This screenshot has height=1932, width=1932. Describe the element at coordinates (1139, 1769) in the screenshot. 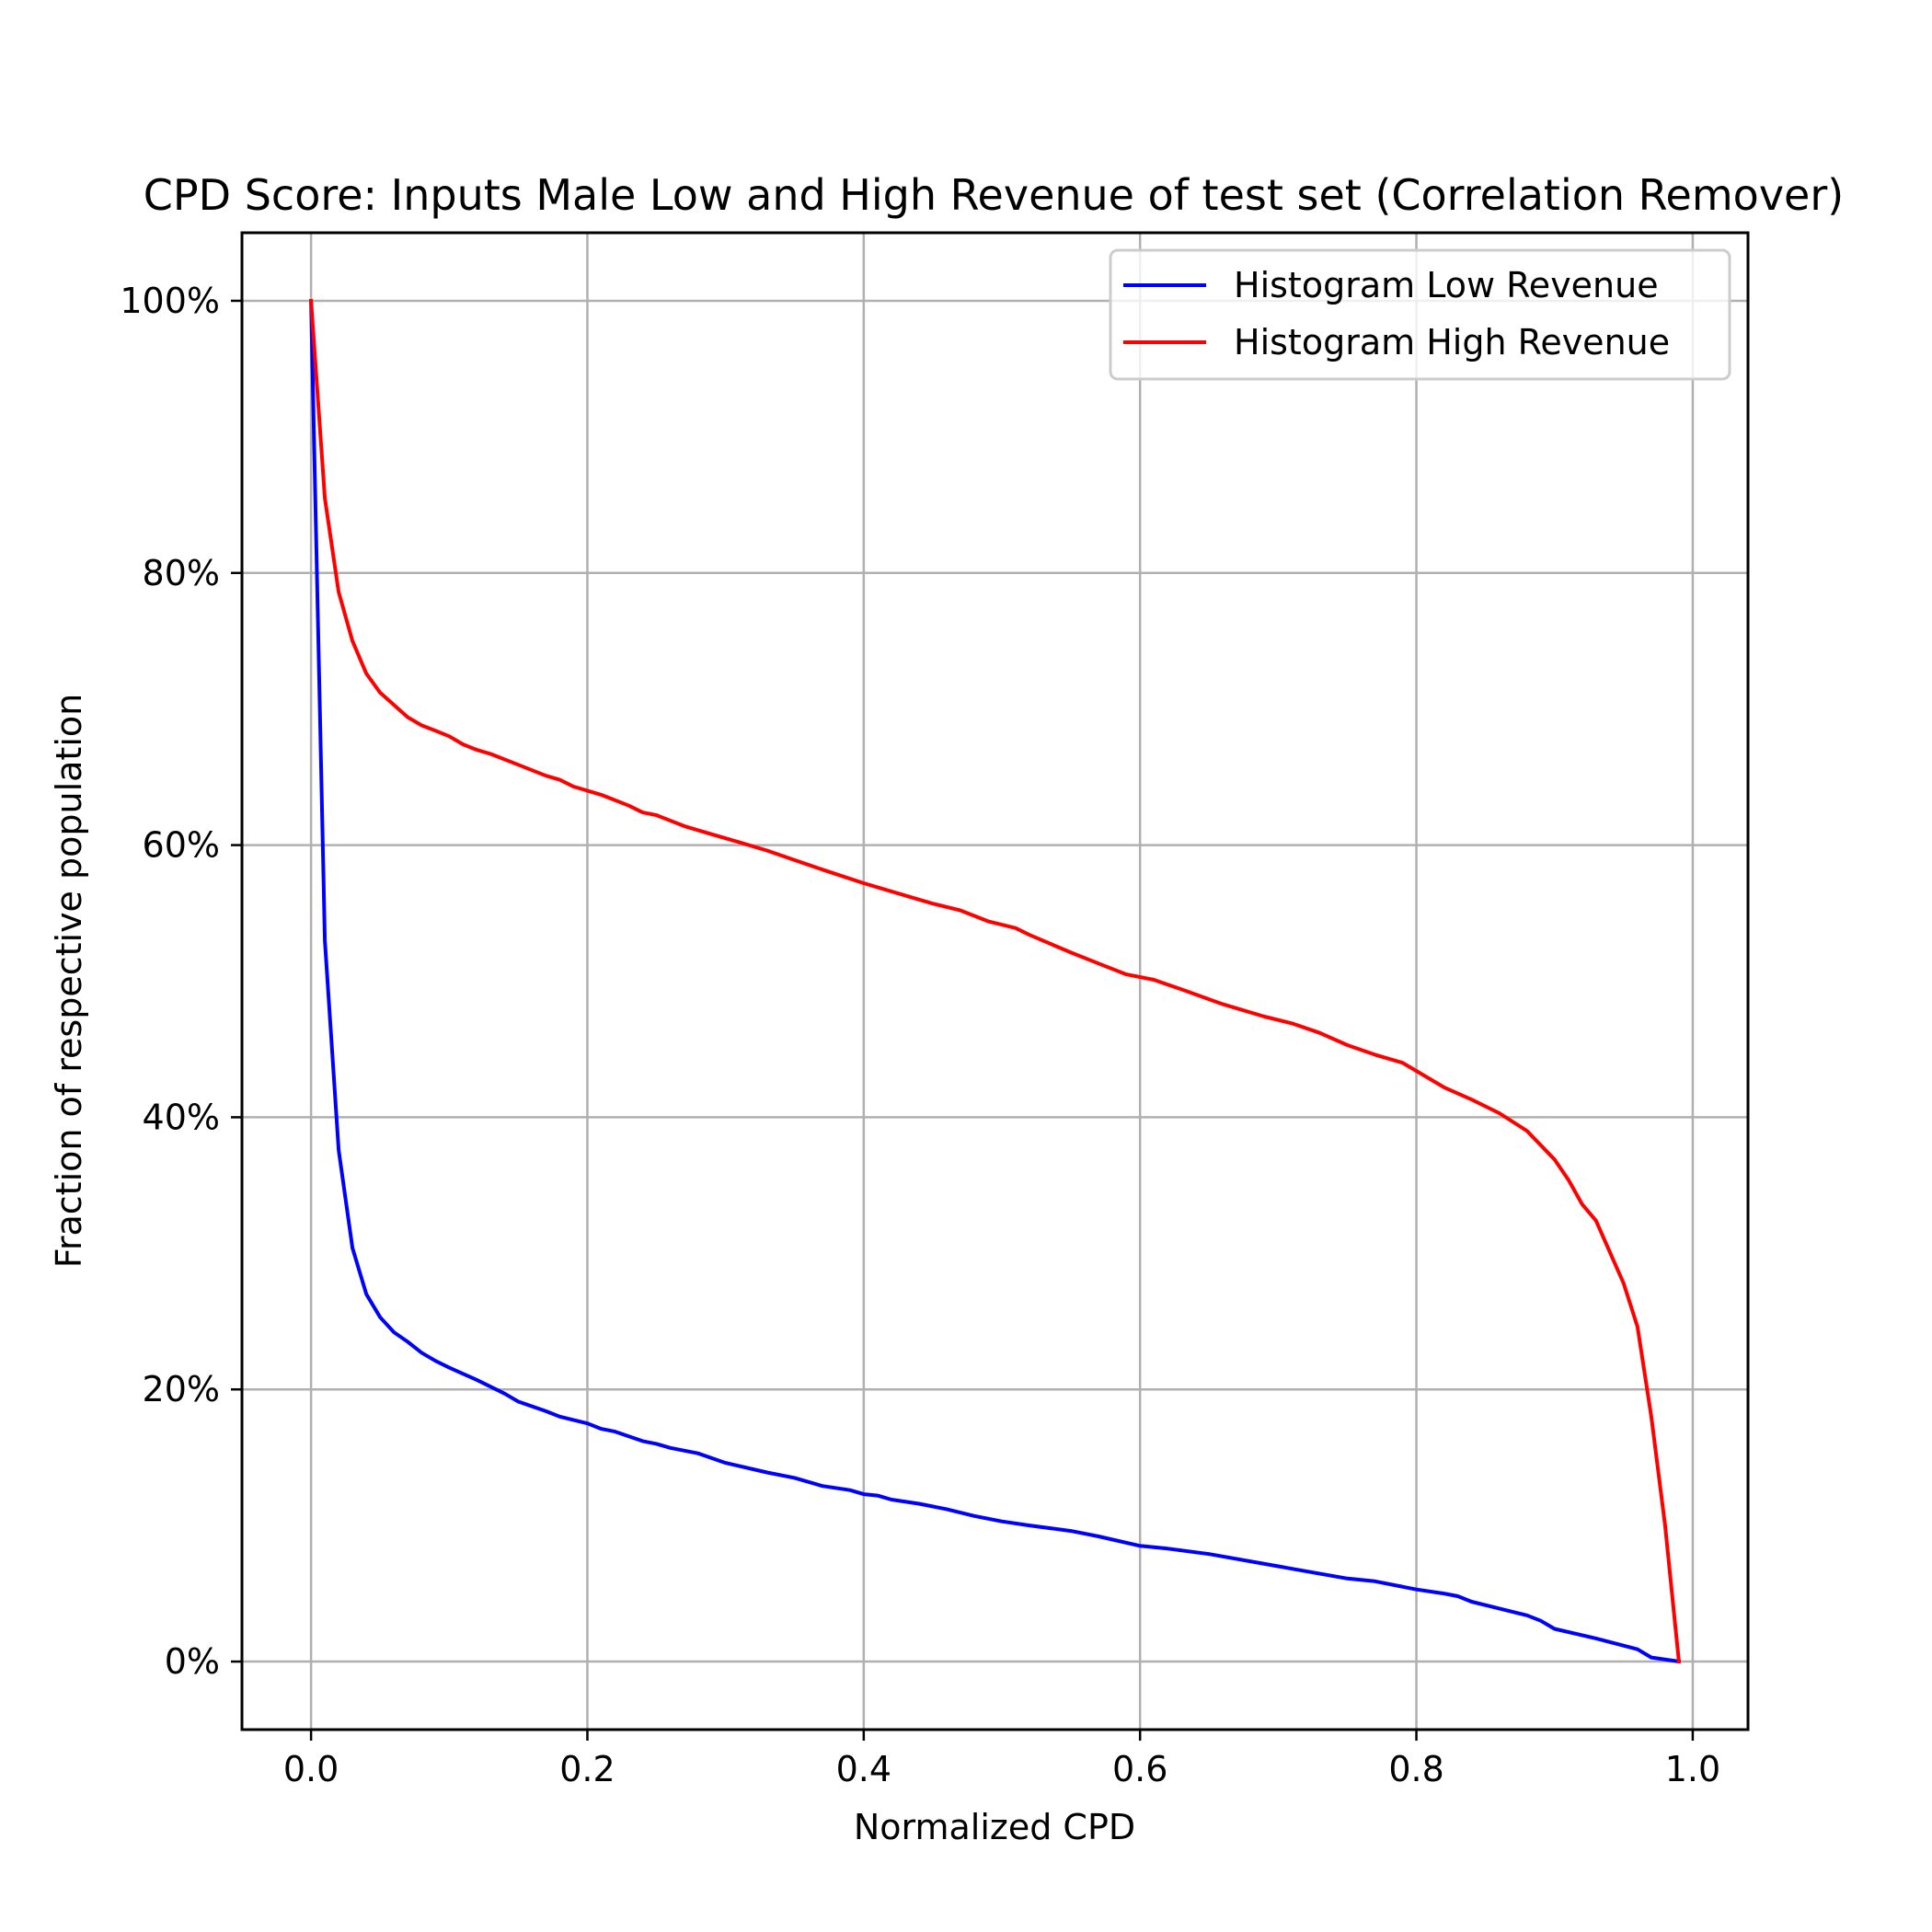

I see `x-tick-label: 0.6` at that location.